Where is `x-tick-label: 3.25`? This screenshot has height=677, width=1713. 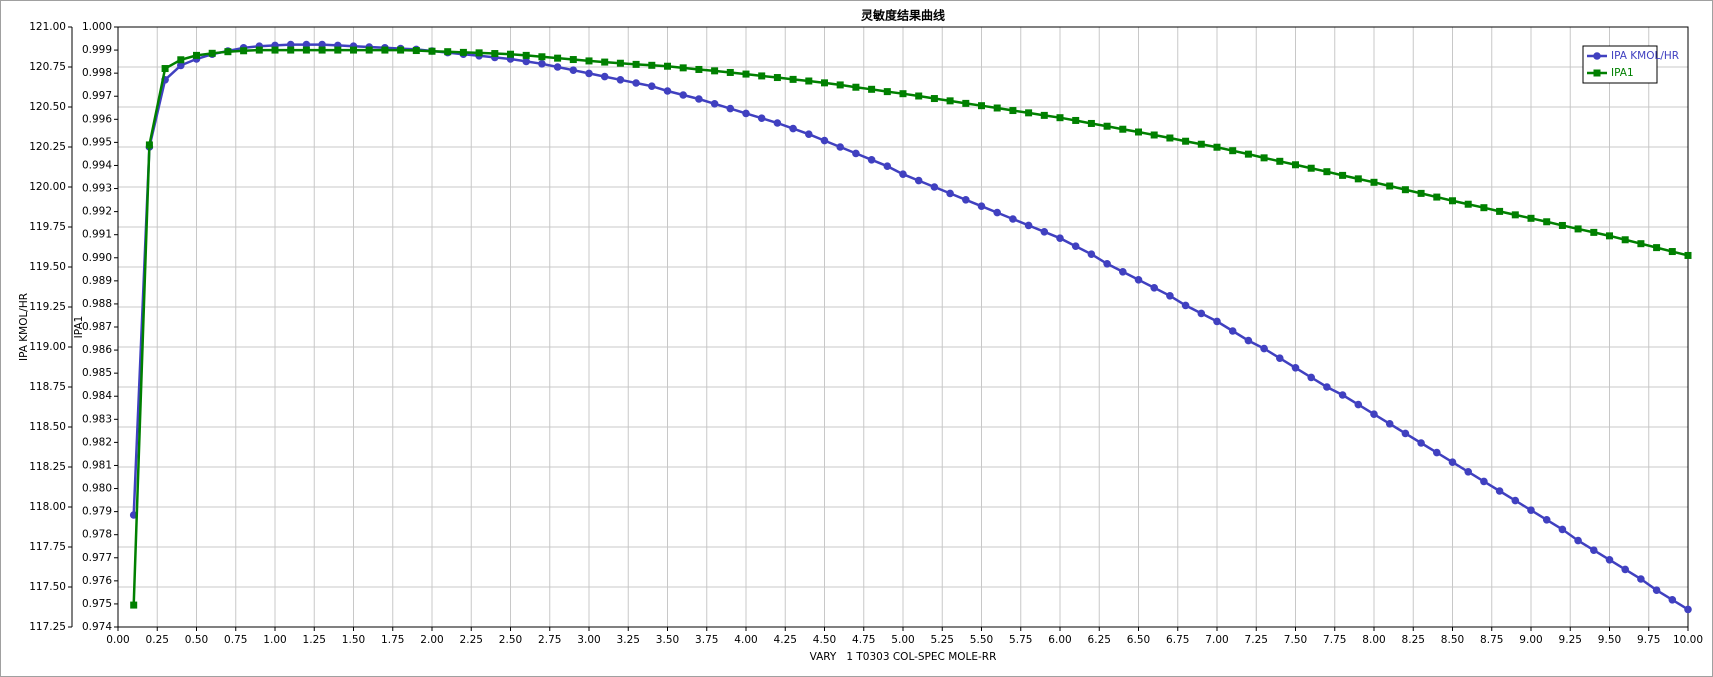
x-tick-label: 3.25 is located at coordinates (628, 640).